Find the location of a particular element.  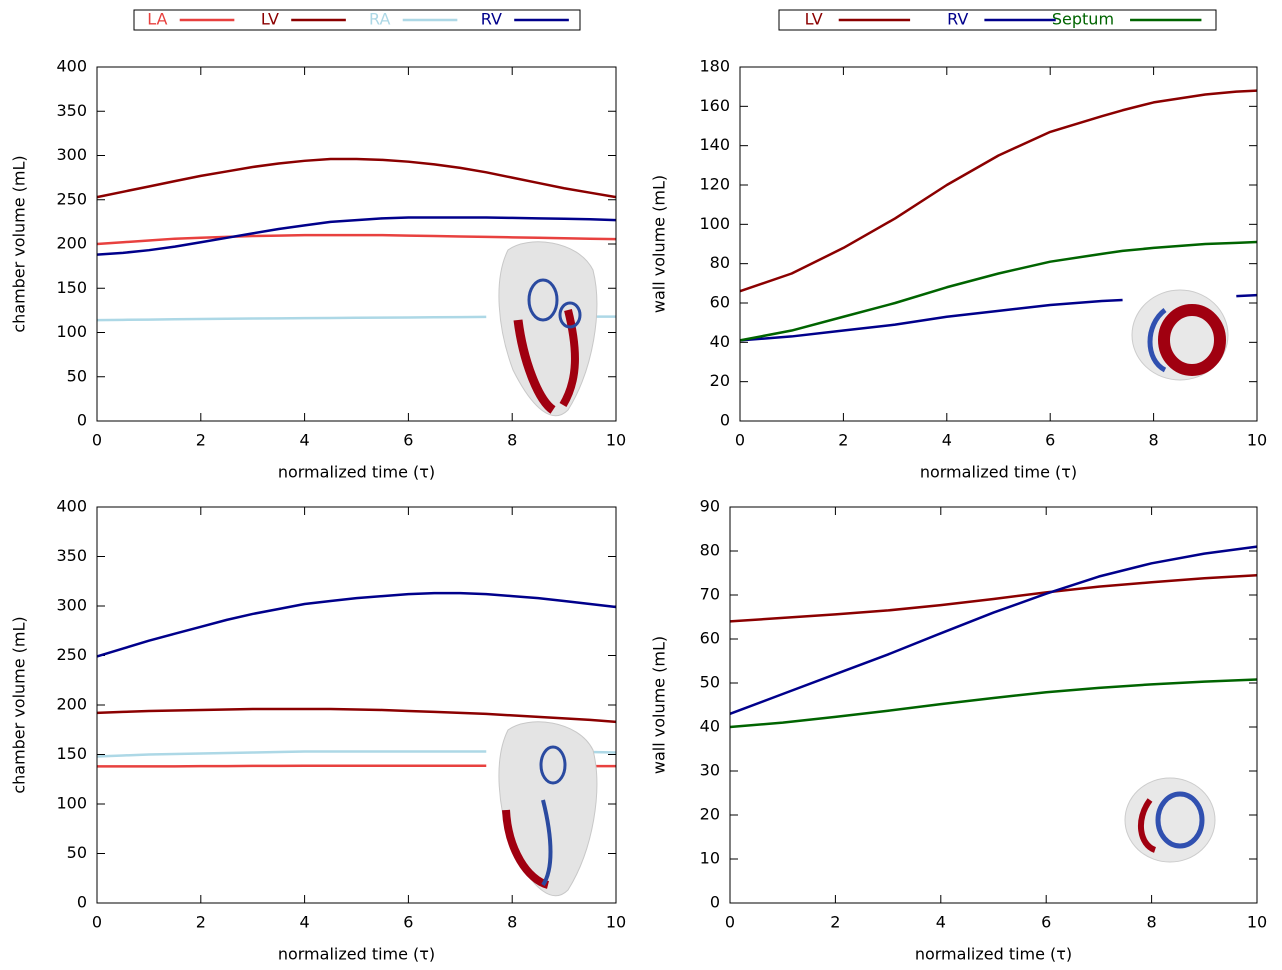

y-tick-label: 140 is located at coordinates (714, 144).